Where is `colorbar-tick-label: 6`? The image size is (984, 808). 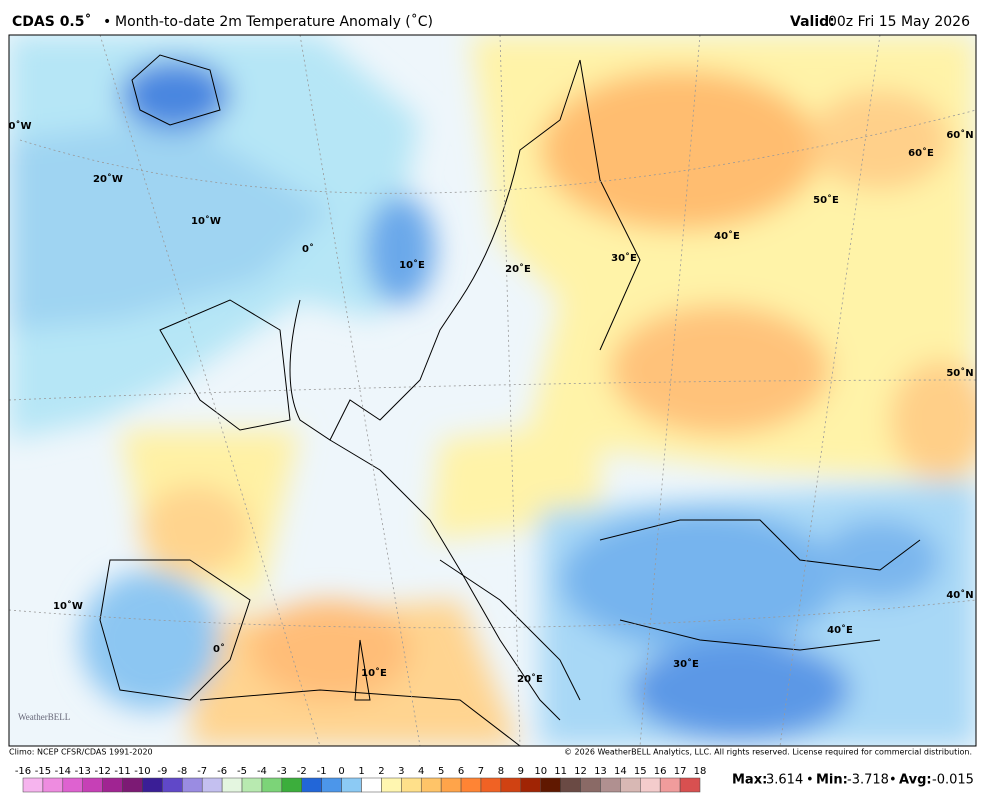
colorbar-tick-label: 6 is located at coordinates (461, 771).